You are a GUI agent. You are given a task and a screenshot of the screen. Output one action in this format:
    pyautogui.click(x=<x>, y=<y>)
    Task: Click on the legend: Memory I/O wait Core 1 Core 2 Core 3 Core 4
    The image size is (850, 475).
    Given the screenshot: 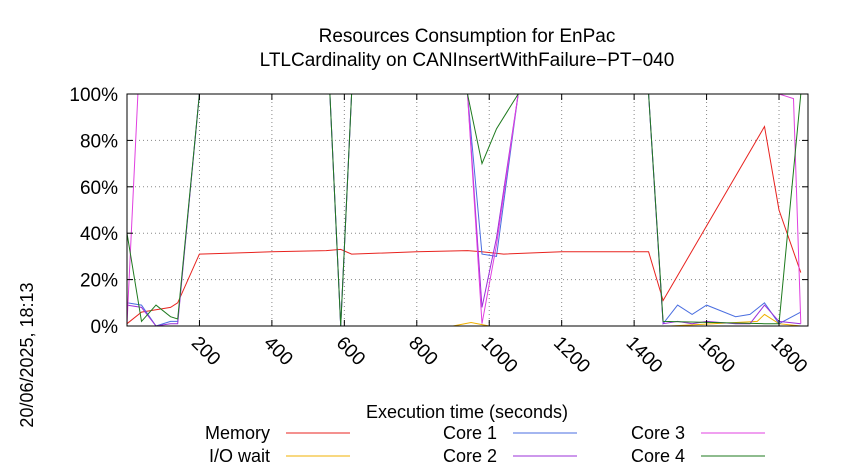 What is the action you would take?
    pyautogui.click(x=485, y=444)
    